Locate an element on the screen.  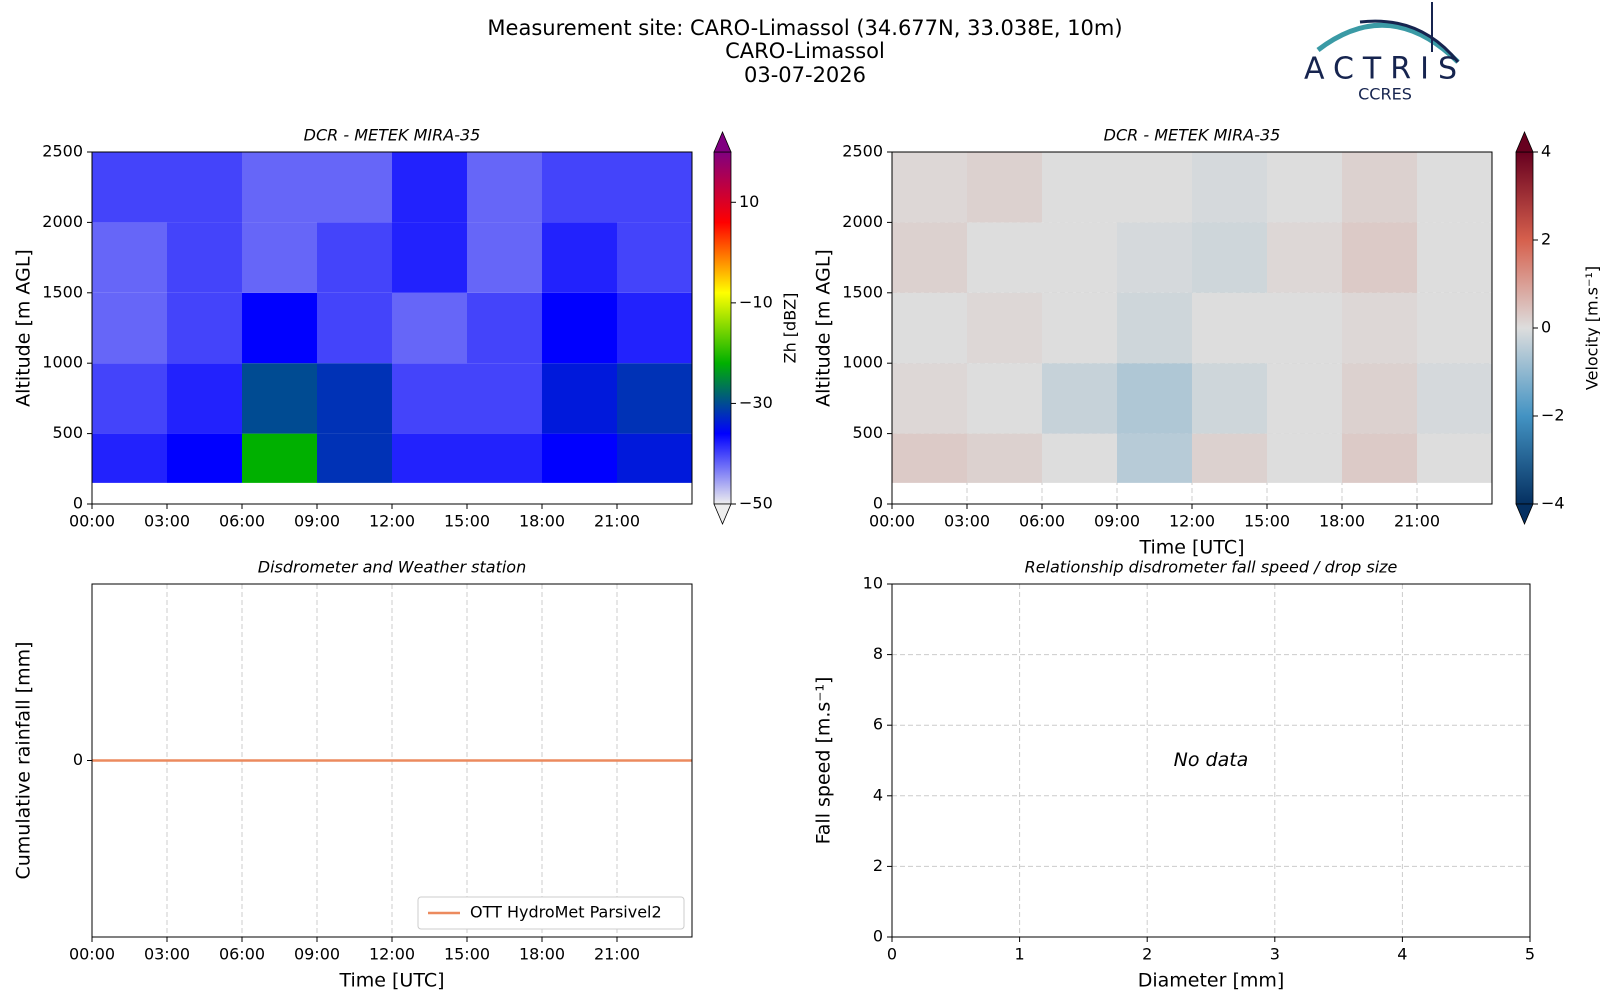
header-site: CARO-Limassol is located at coordinates (805, 51).